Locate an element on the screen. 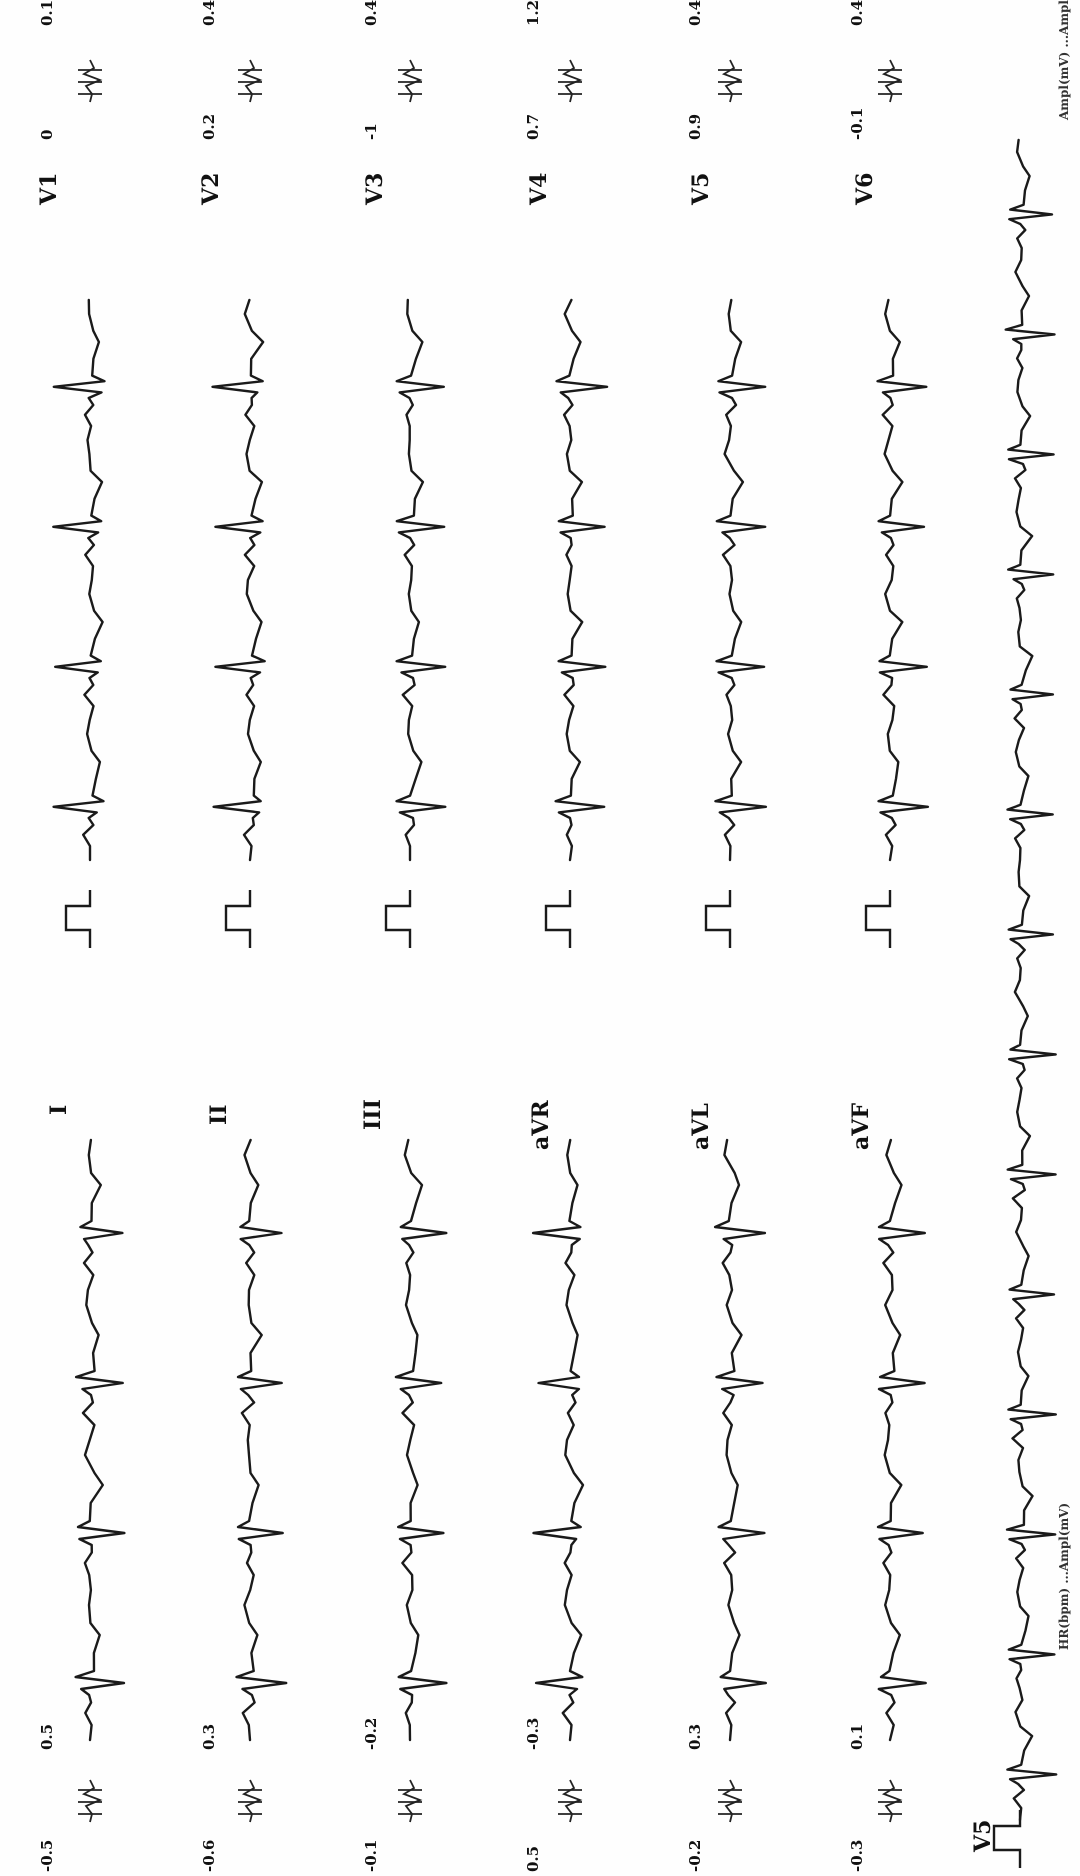 The width and height of the screenshot is (1080, 1876). value-V4-left: 0.7 is located at coordinates (533, 127).